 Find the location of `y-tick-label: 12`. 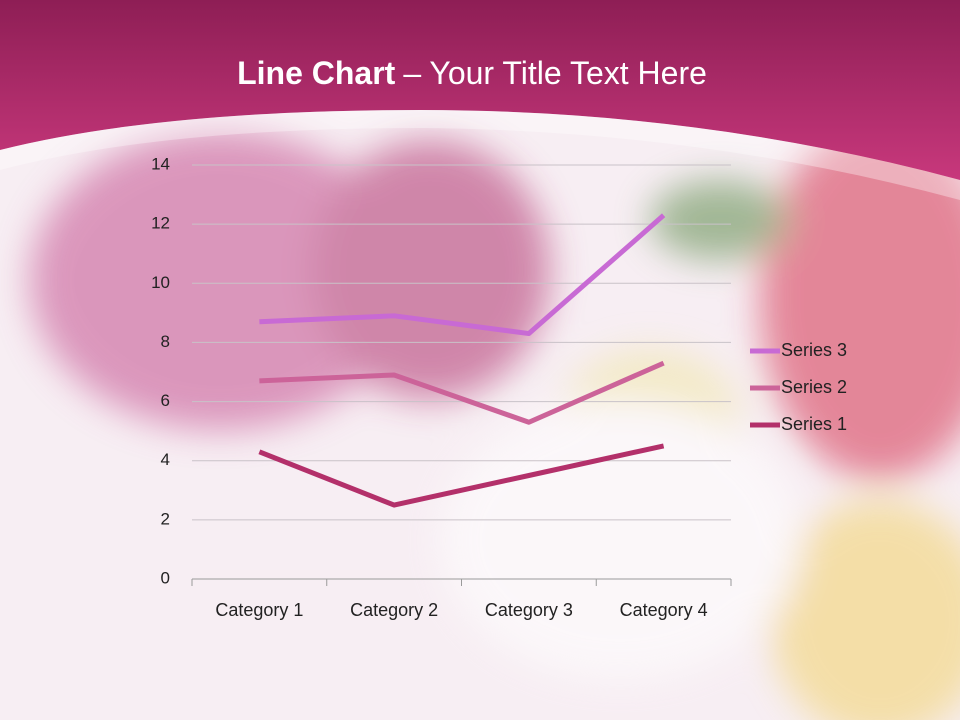

y-tick-label: 12 is located at coordinates (160, 223).